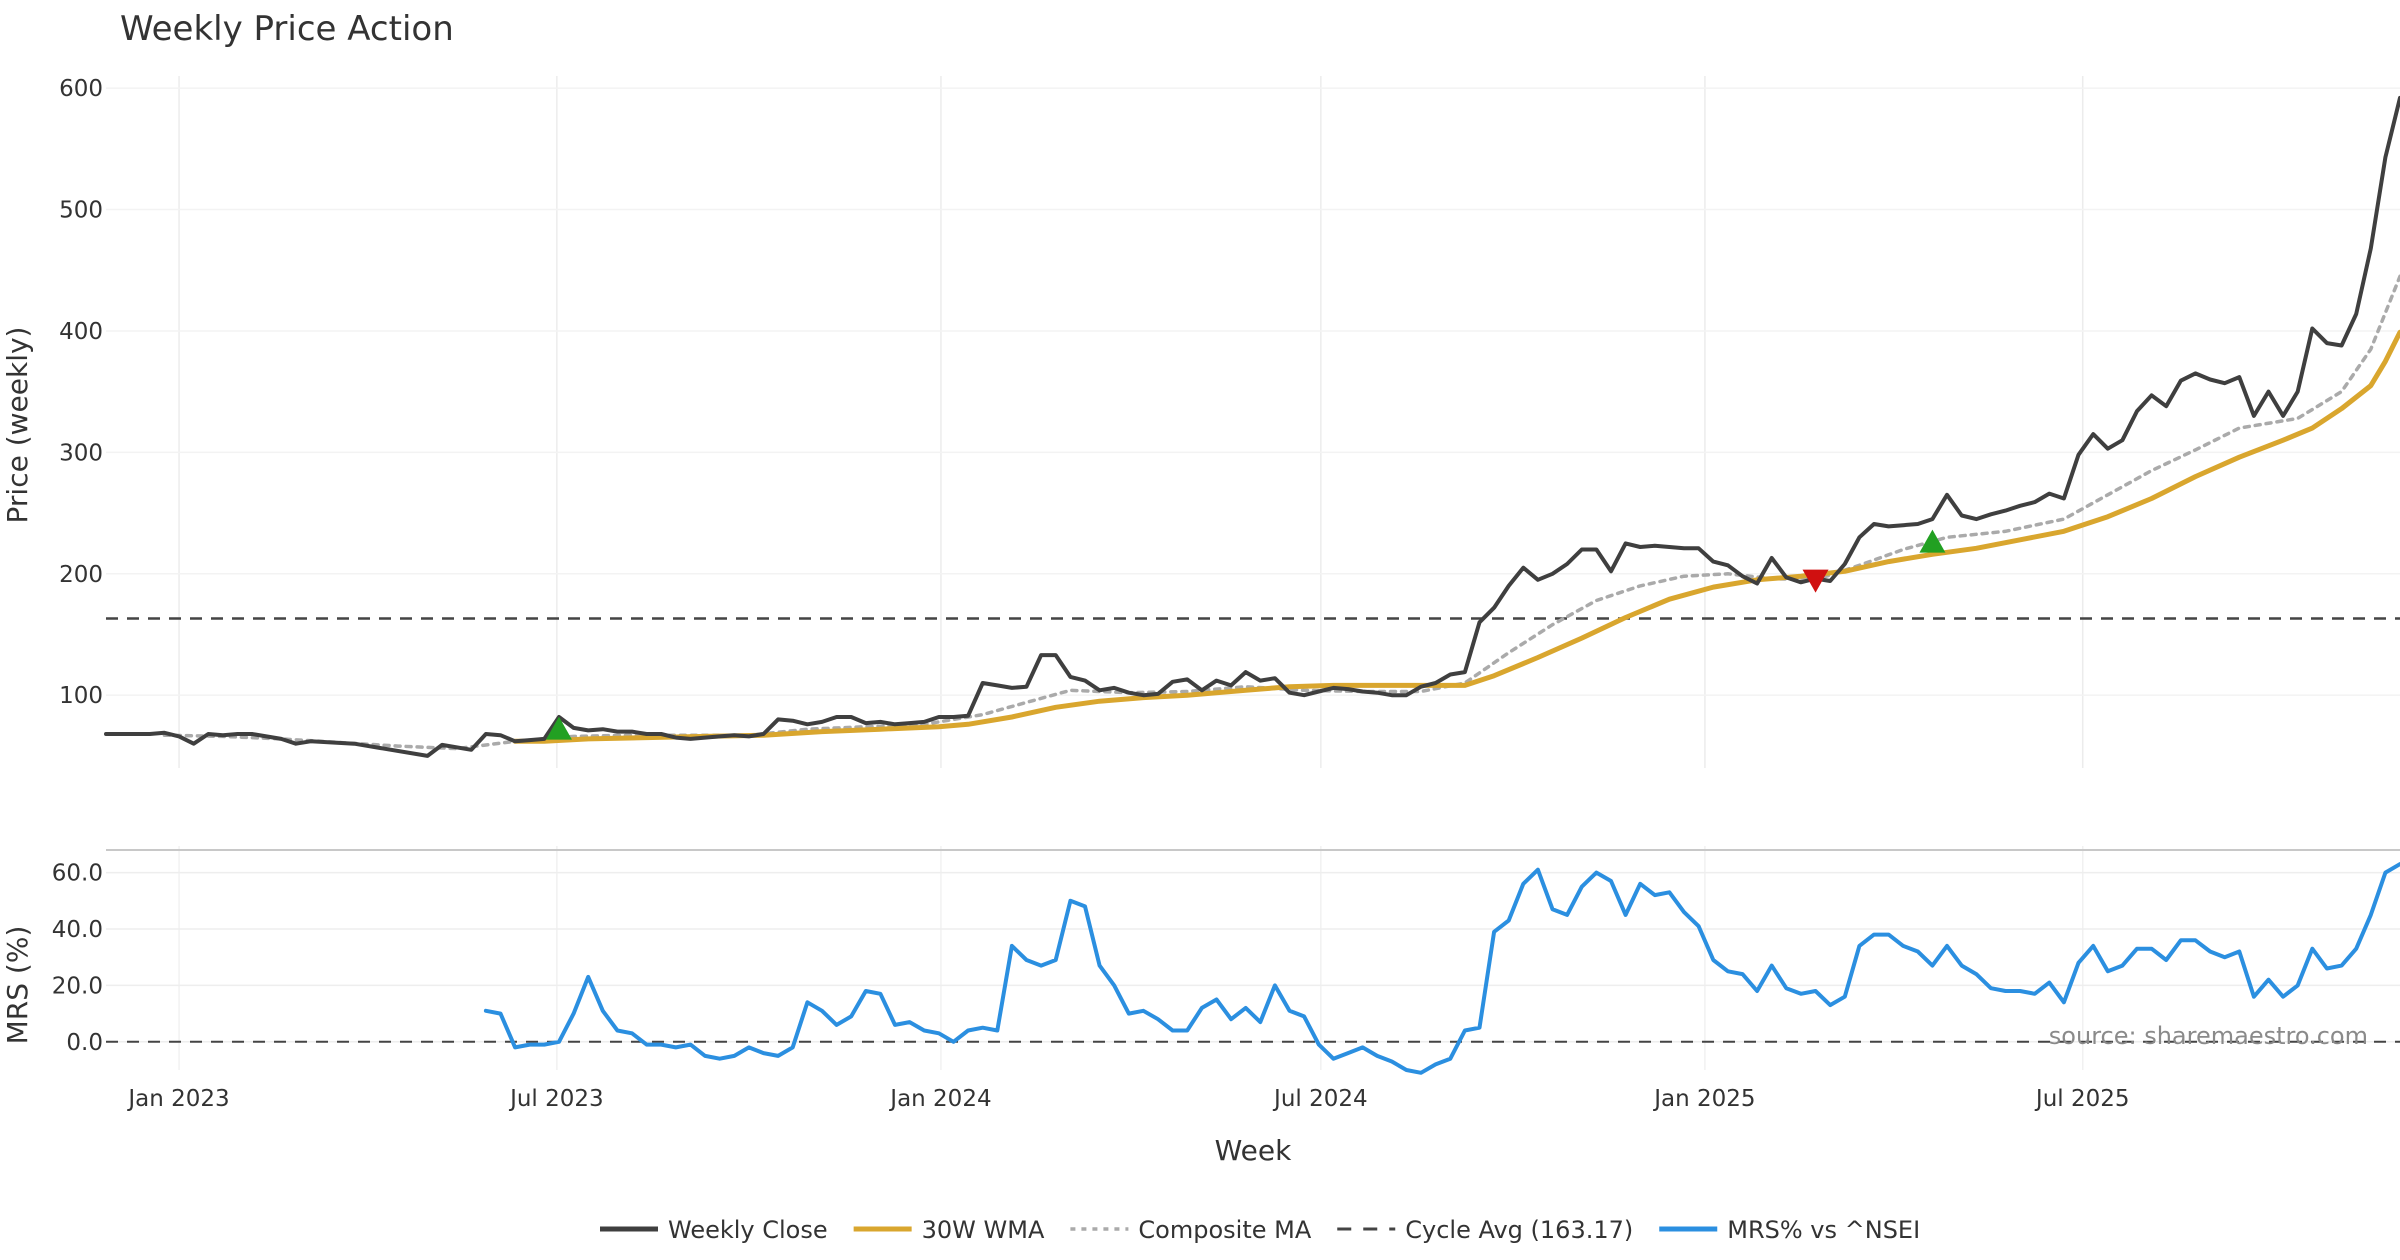 The image size is (2400, 1260). Describe the element at coordinates (1253, 1150) in the screenshot. I see `x-axis-title: Week` at that location.